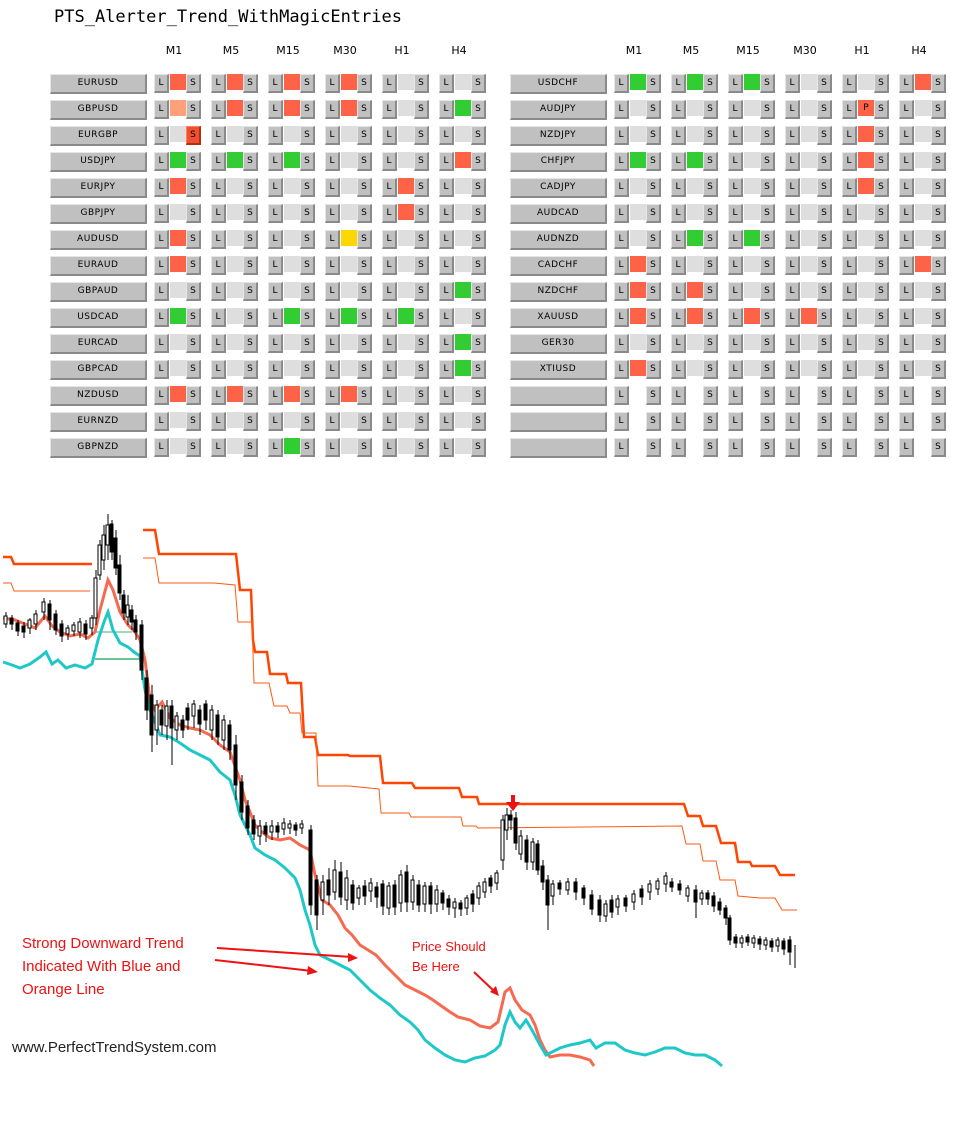 This screenshot has width=966, height=1127. What do you see at coordinates (558, 136) in the screenshot?
I see `symbol-button: NZDJPY` at bounding box center [558, 136].